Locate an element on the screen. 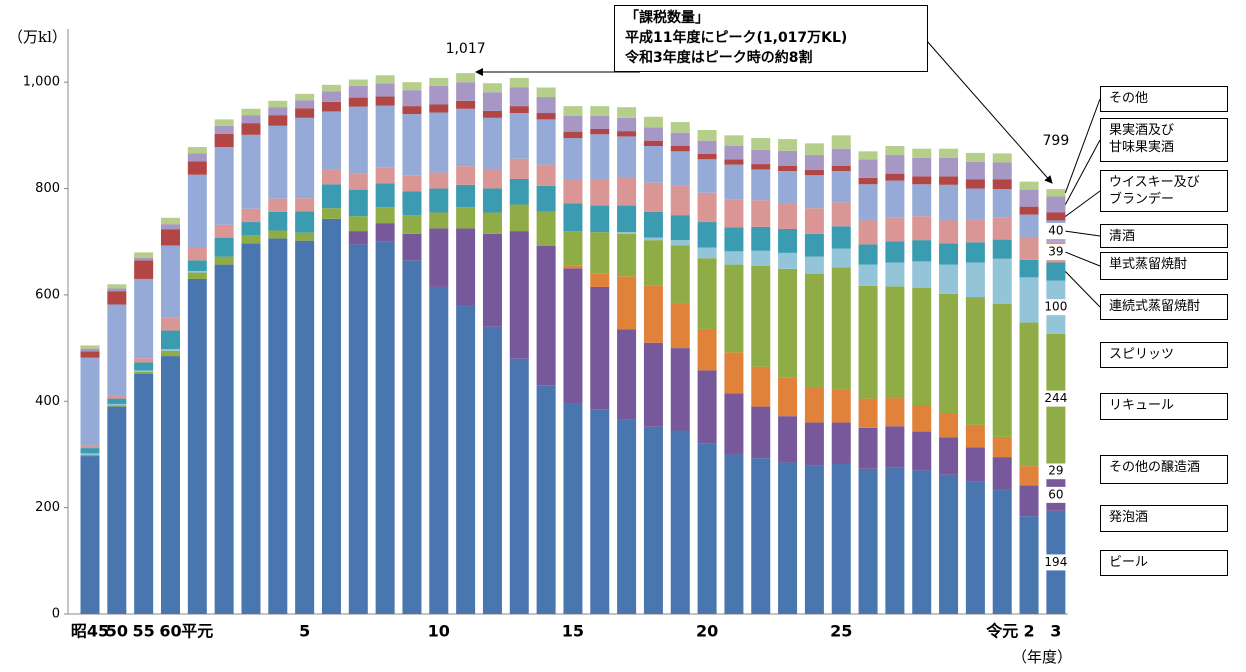 The image size is (1246, 672). y-tick-label: 800 is located at coordinates (47, 188).